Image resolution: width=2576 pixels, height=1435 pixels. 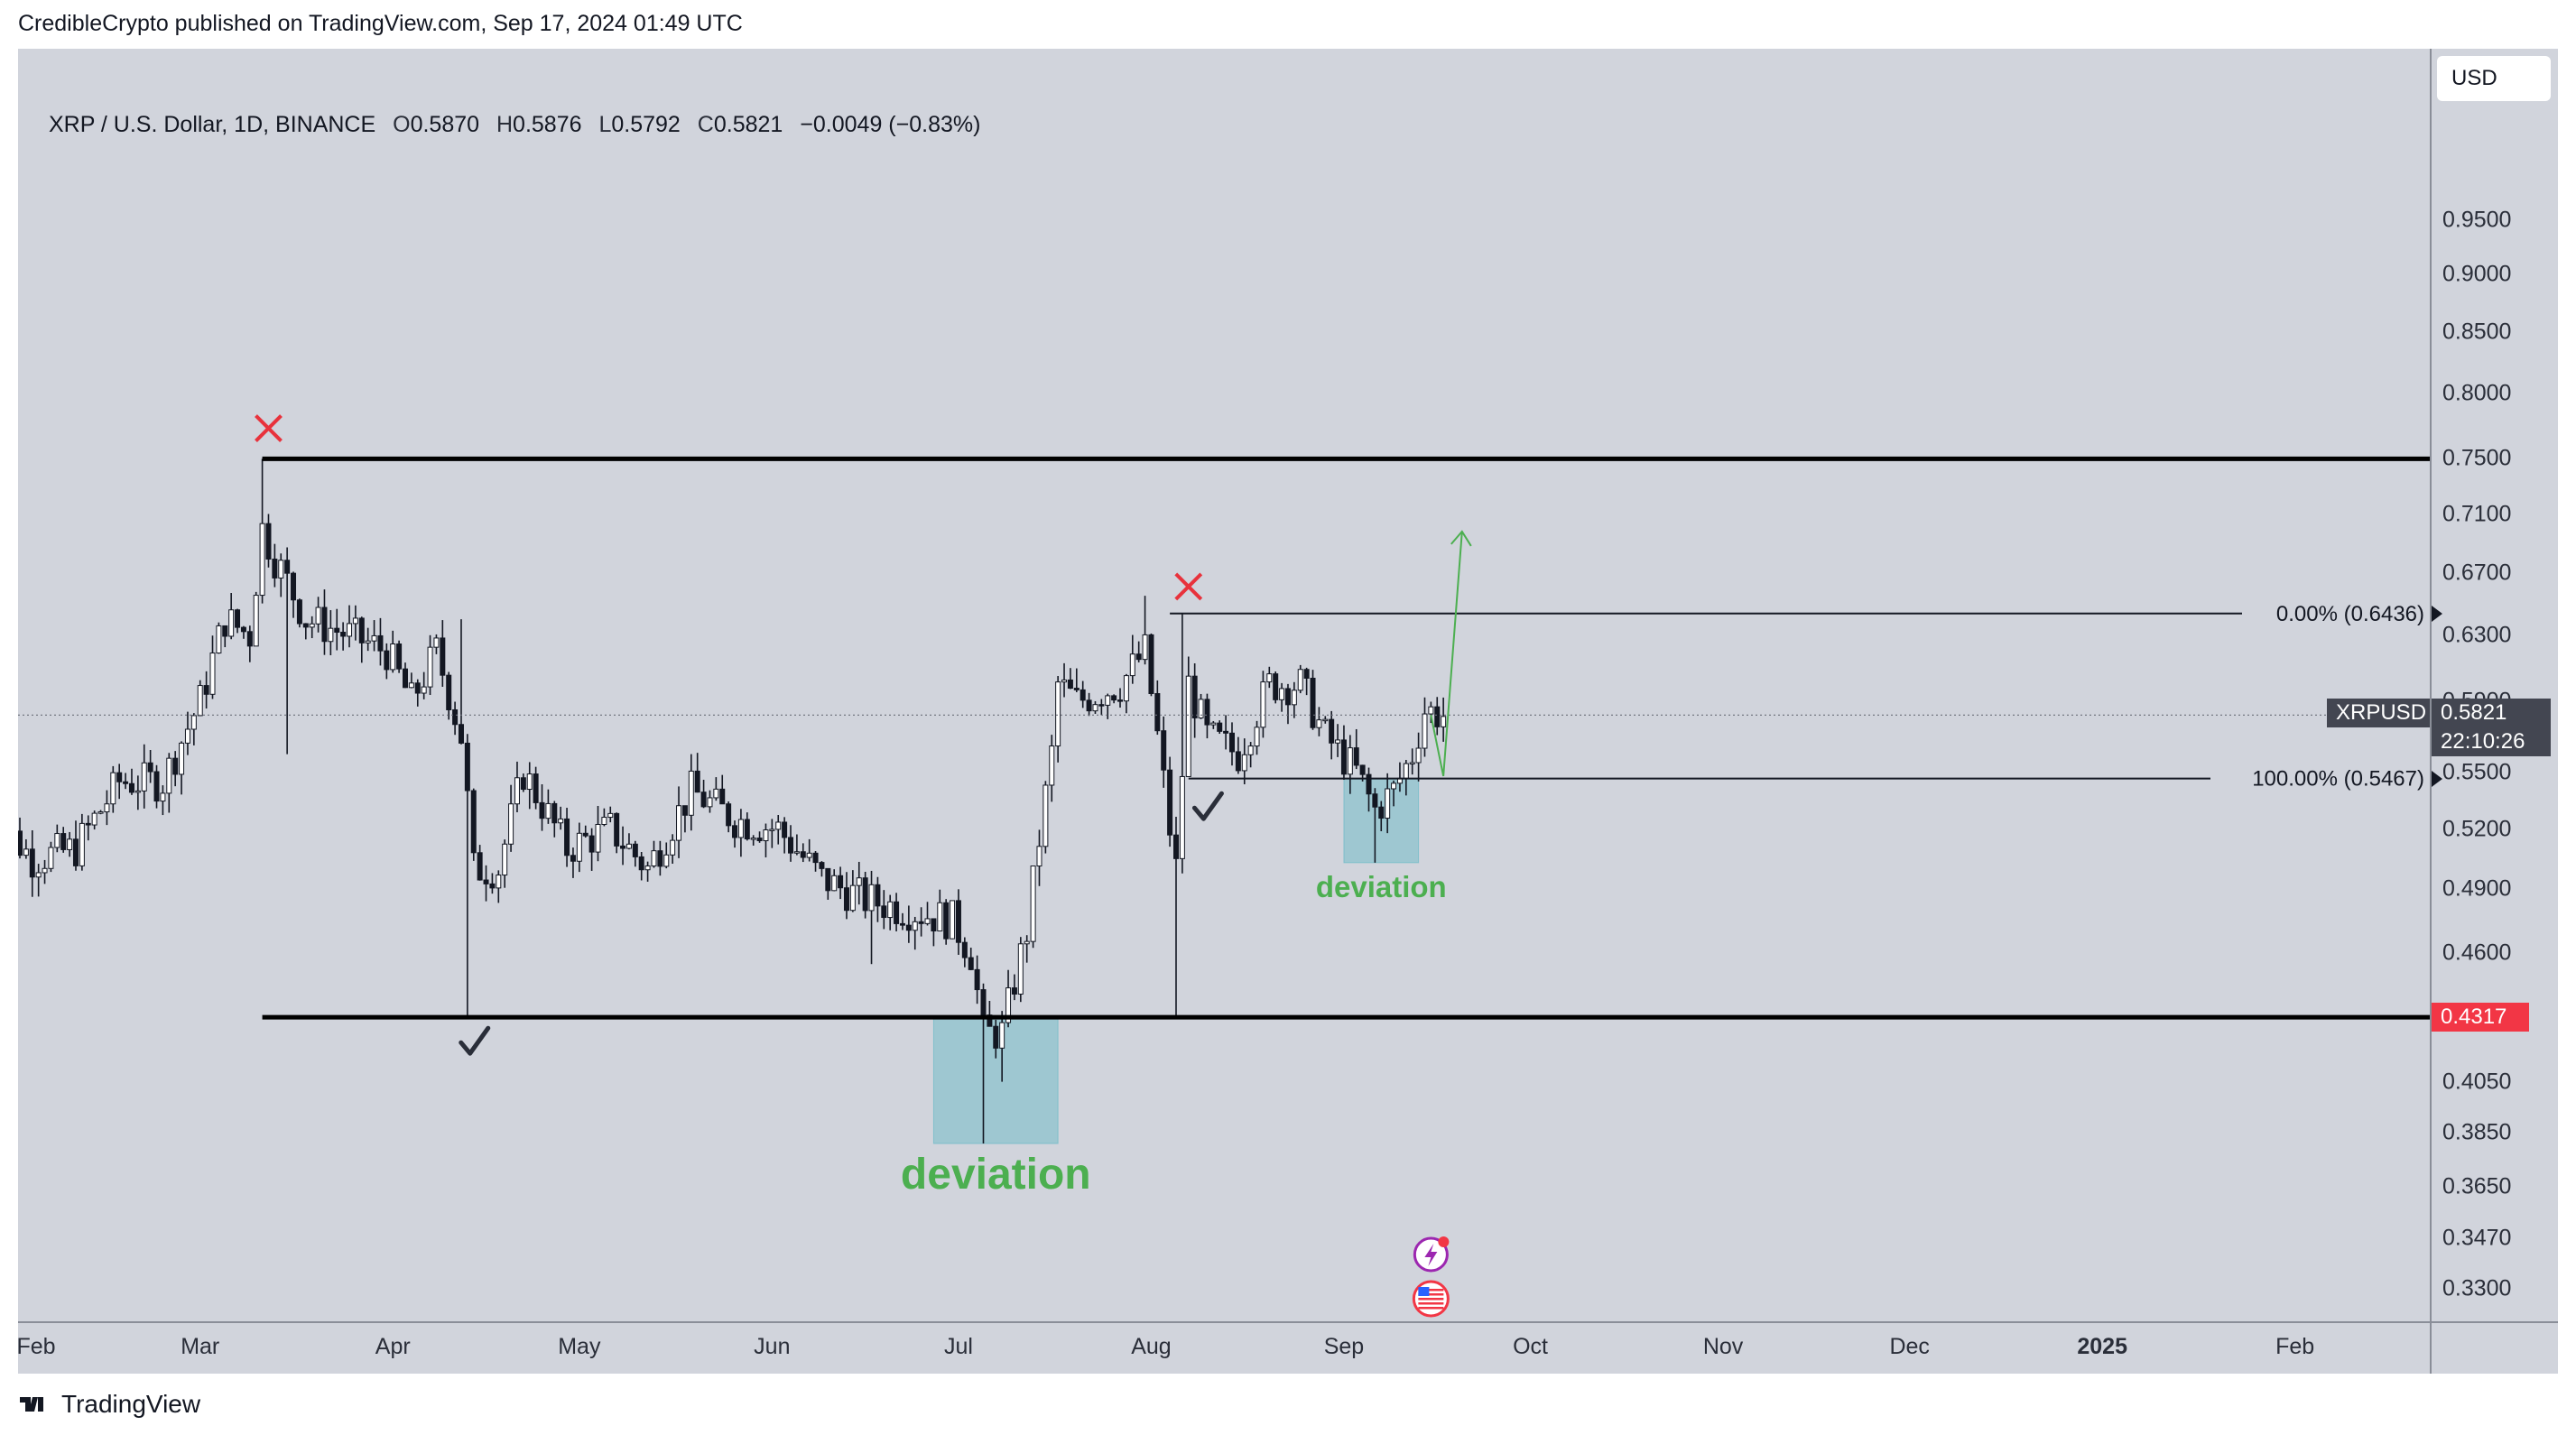 What do you see at coordinates (1431, 1299) in the screenshot?
I see `us-flag-icon` at bounding box center [1431, 1299].